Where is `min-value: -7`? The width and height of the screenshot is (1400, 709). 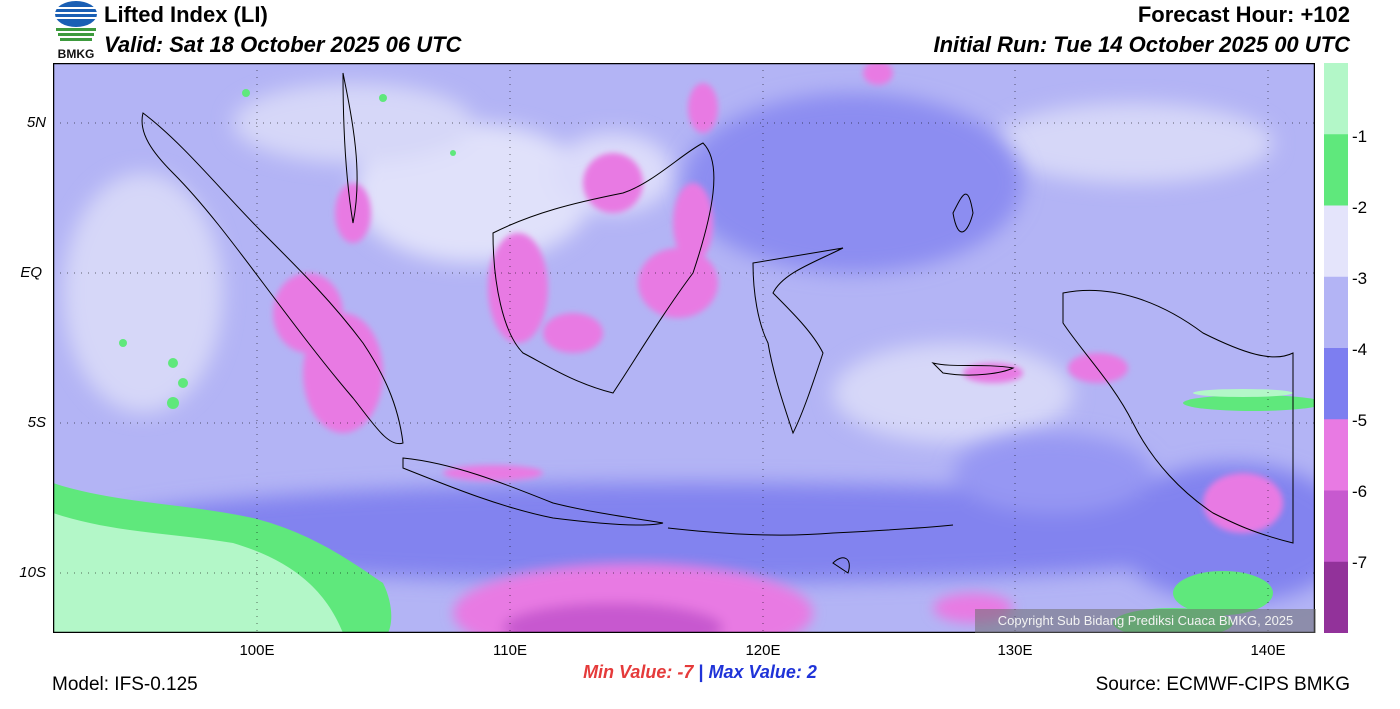
min-value: -7 is located at coordinates (685, 672).